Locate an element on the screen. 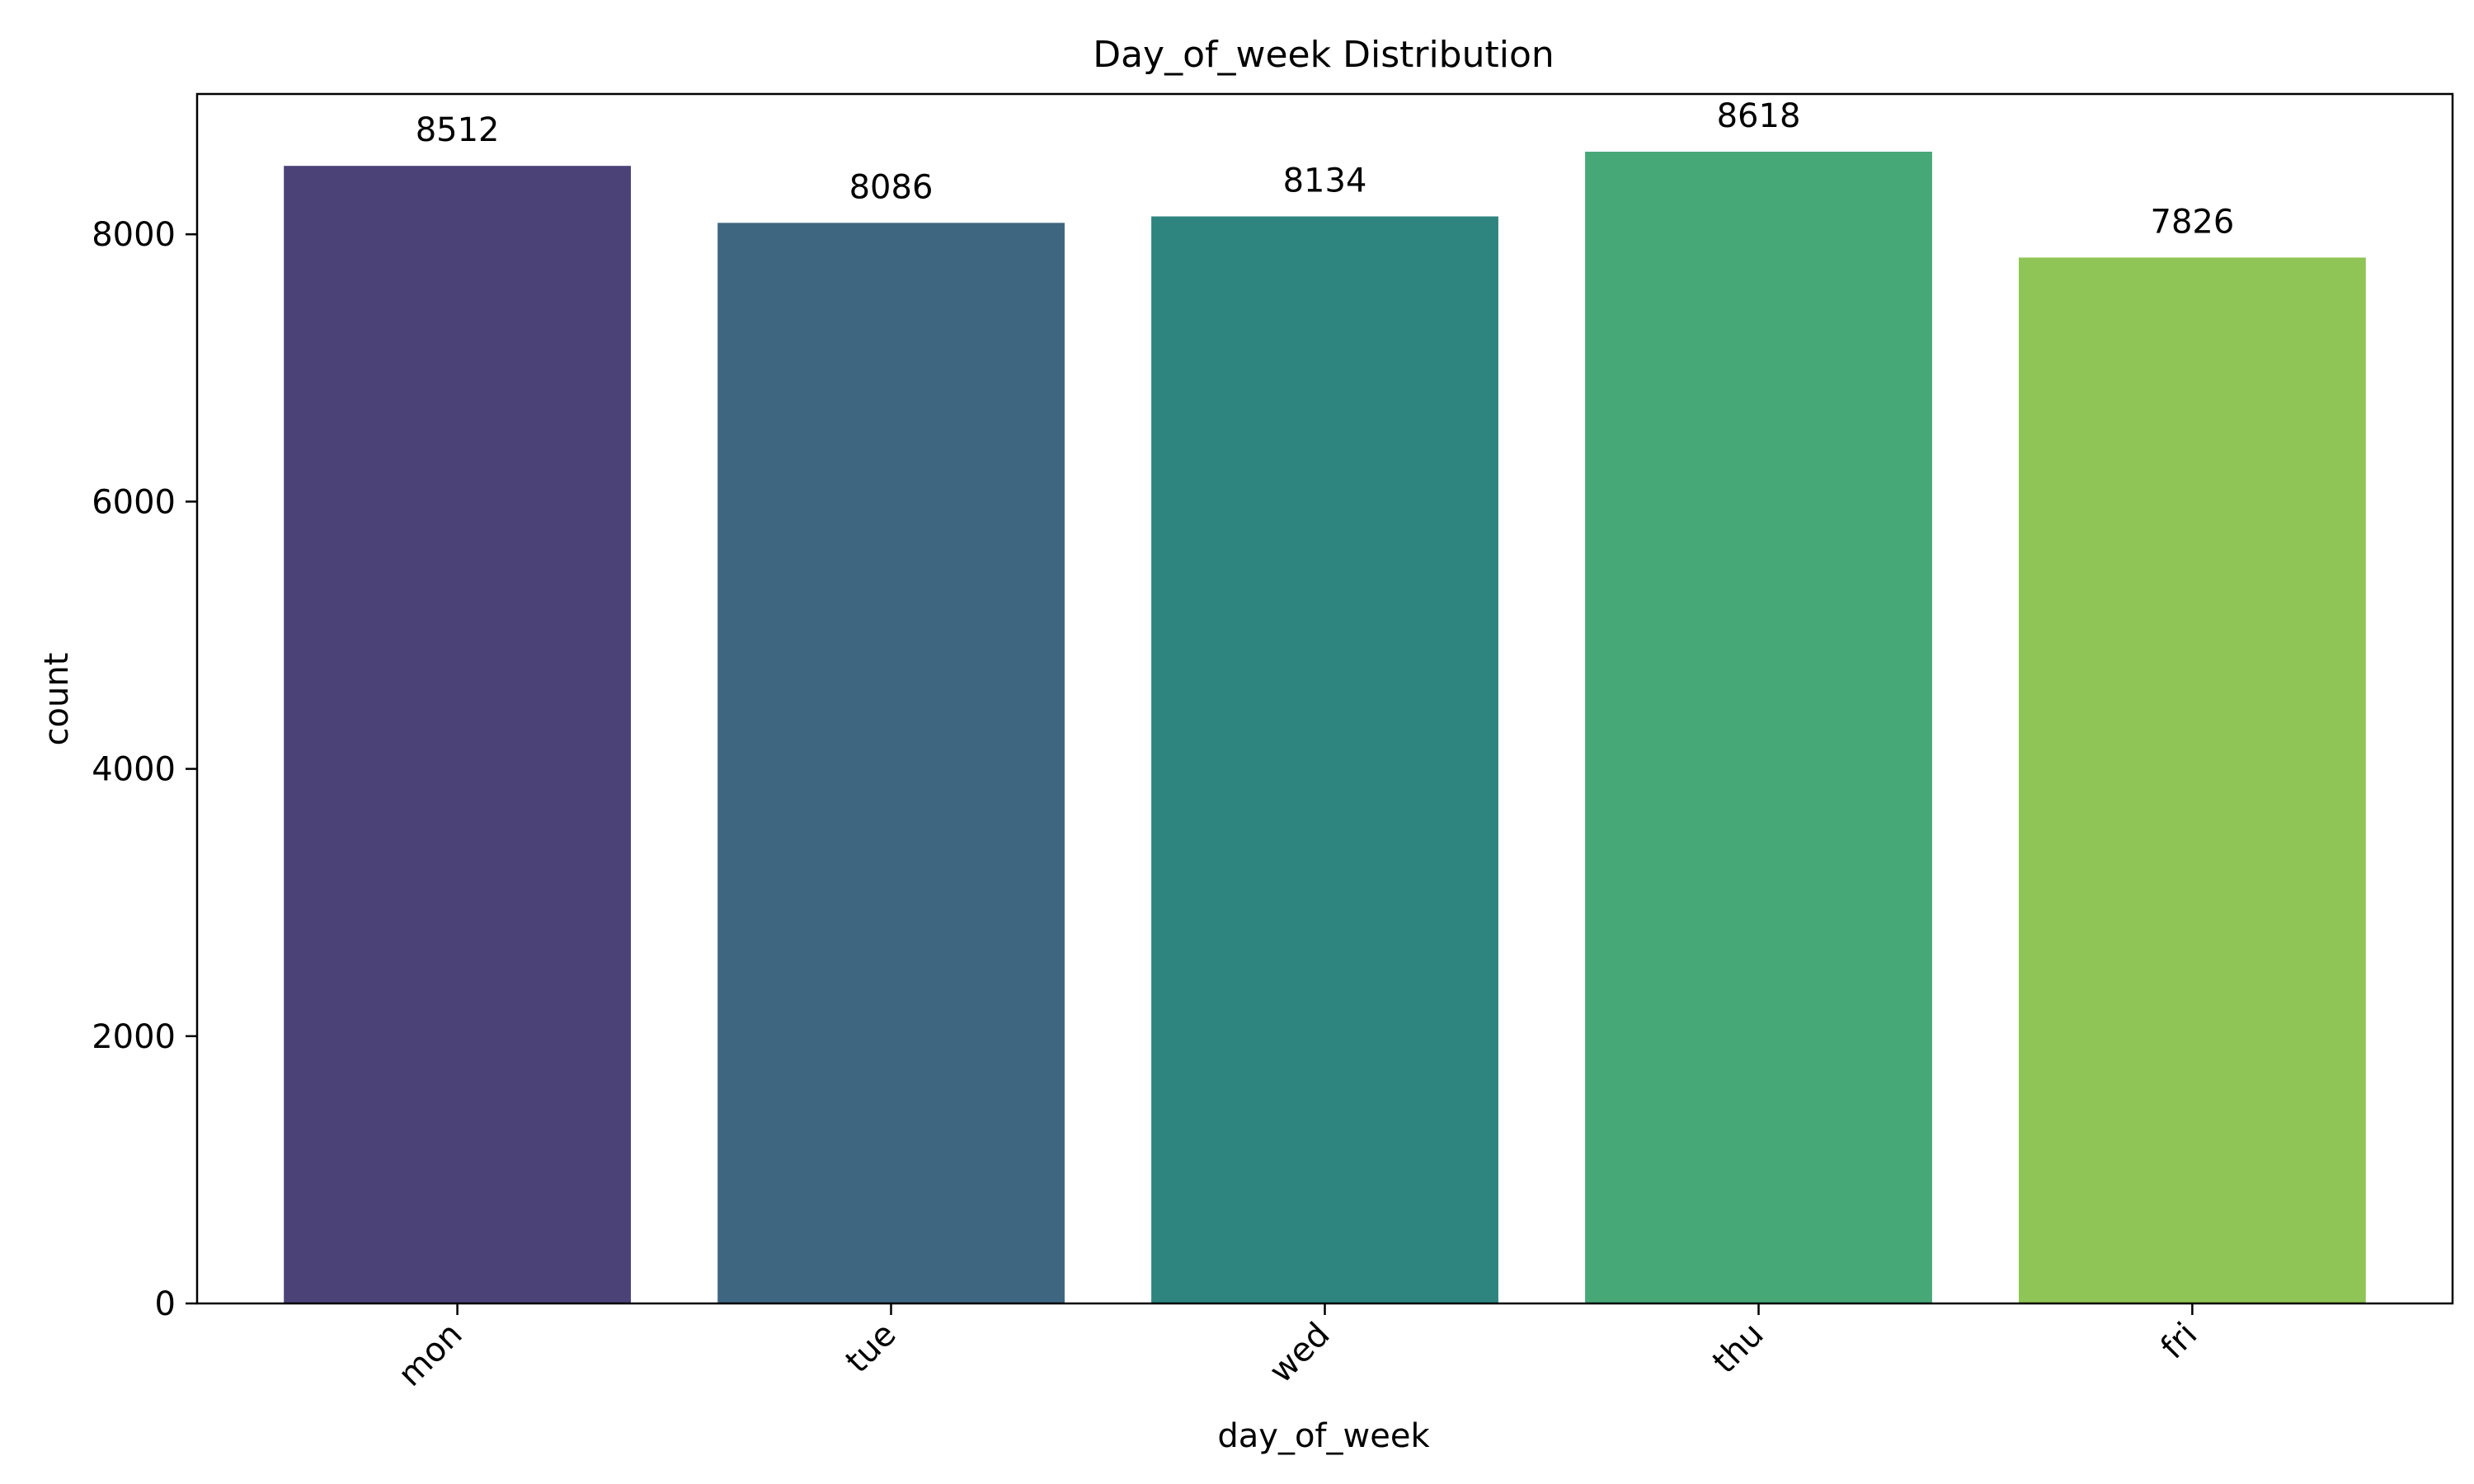 This screenshot has width=2474, height=1484. y-tick-label-0: 0 is located at coordinates (165, 1304).